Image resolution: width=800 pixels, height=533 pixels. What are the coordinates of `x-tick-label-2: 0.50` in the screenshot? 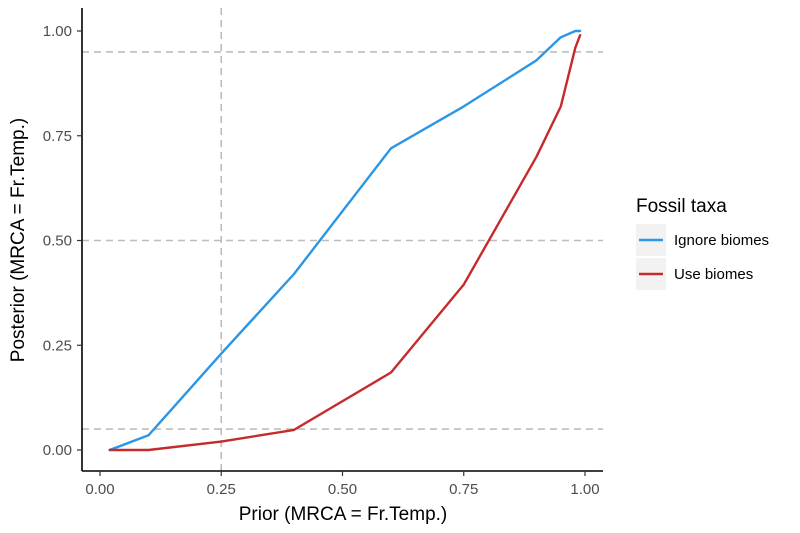 It's located at (342, 489).